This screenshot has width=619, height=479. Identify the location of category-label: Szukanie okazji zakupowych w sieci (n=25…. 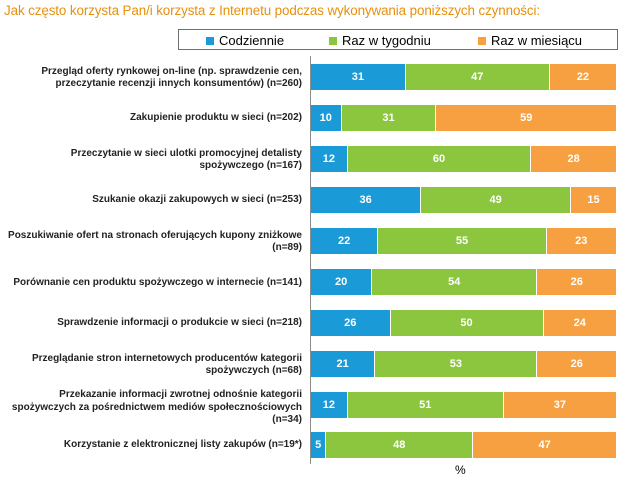
(197, 199).